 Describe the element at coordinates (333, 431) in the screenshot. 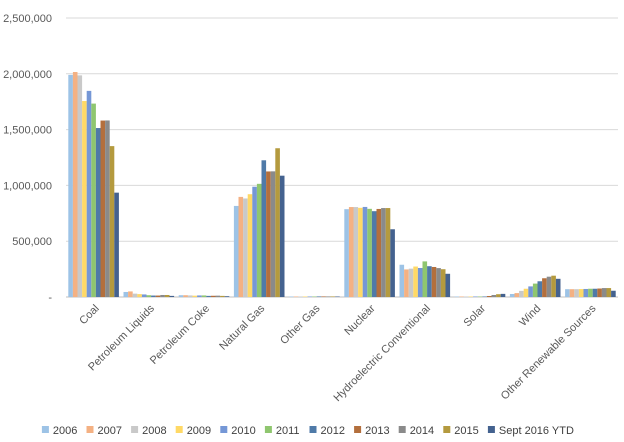

I see `legend-label: 2012` at that location.